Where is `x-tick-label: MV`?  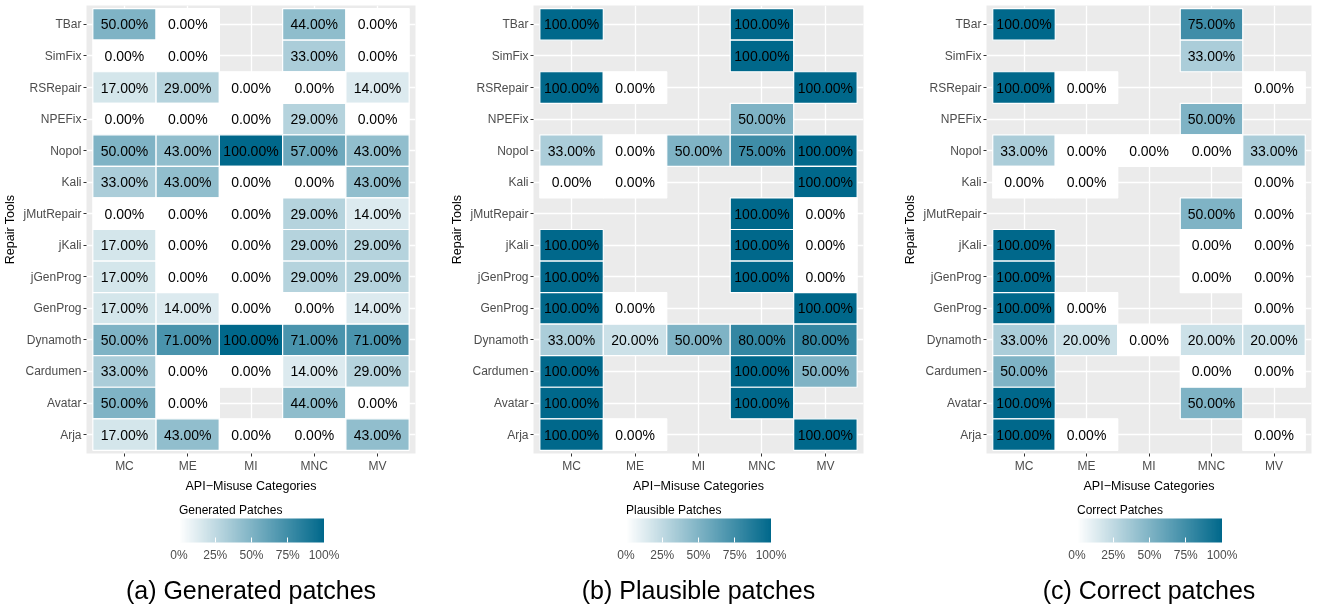
x-tick-label: MV is located at coordinates (1274, 465).